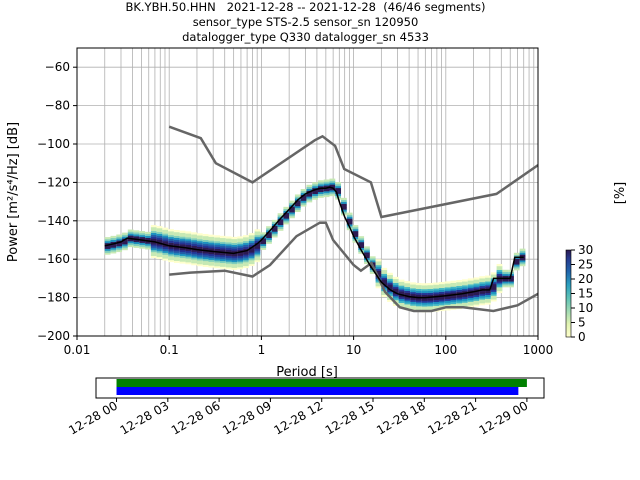  Describe the element at coordinates (13, 192) in the screenshot. I see `y-axis-label: Power [m²/s⁴/Hz] [dB]` at that location.